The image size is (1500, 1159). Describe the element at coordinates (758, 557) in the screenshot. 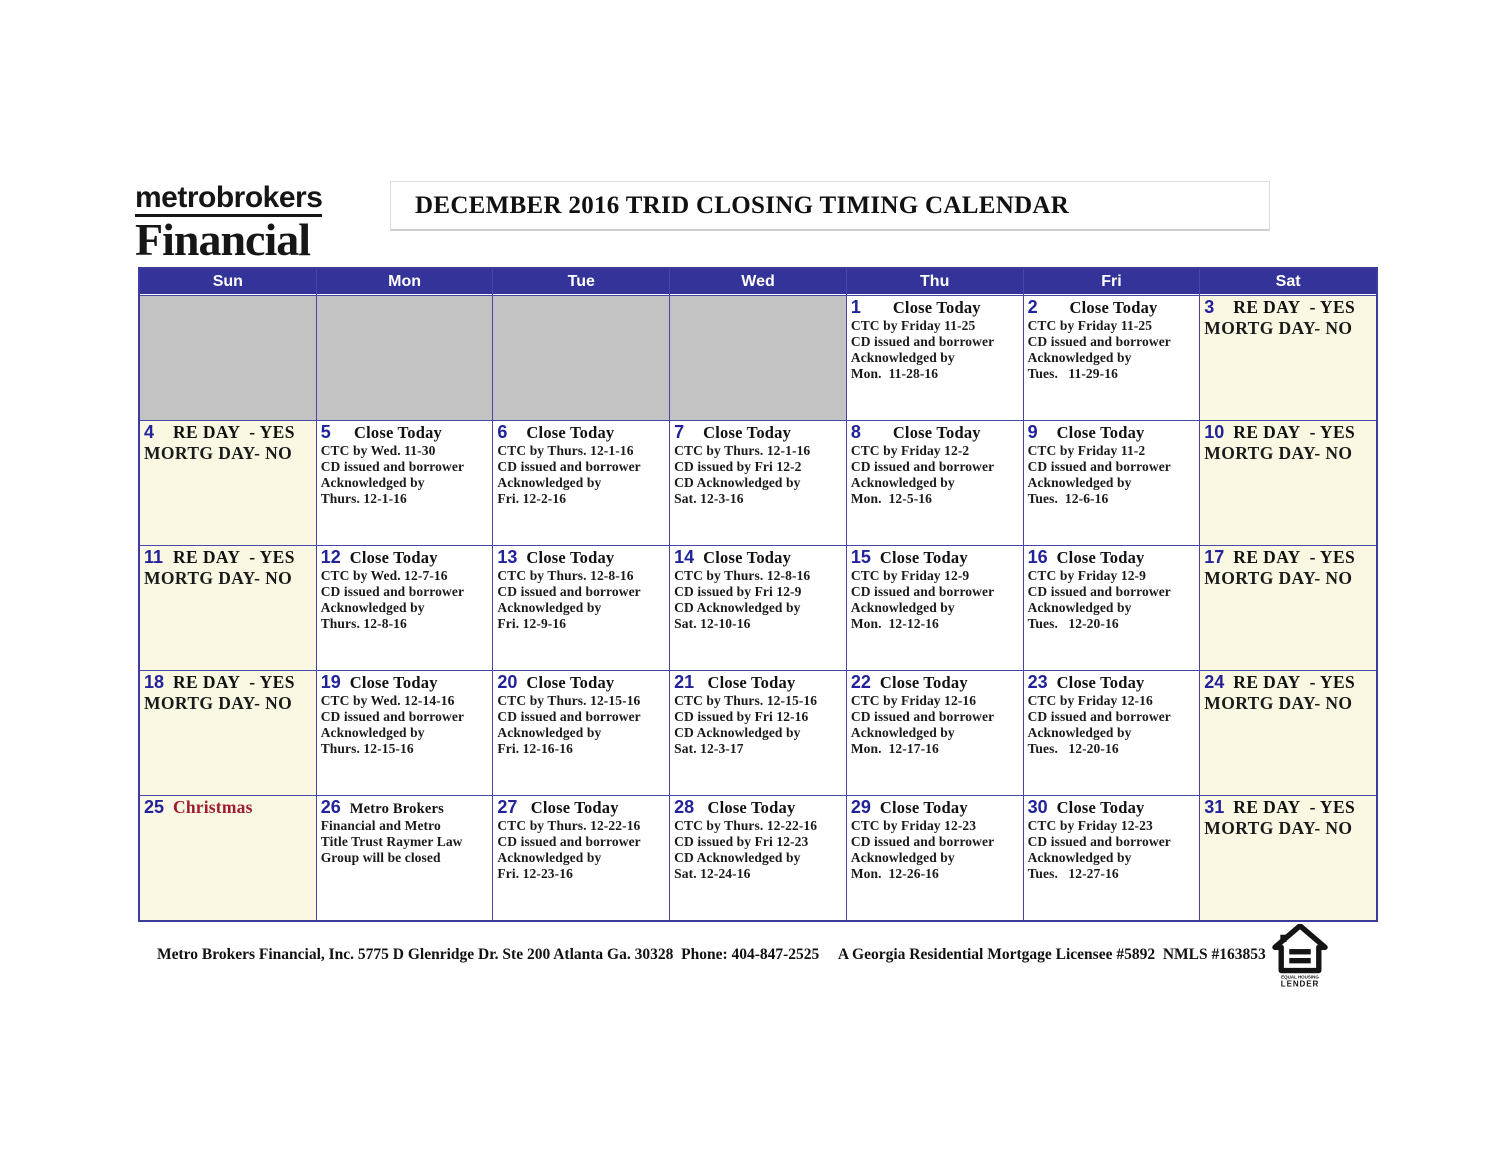

I see `cell-first-line: 14 Close Today` at that location.